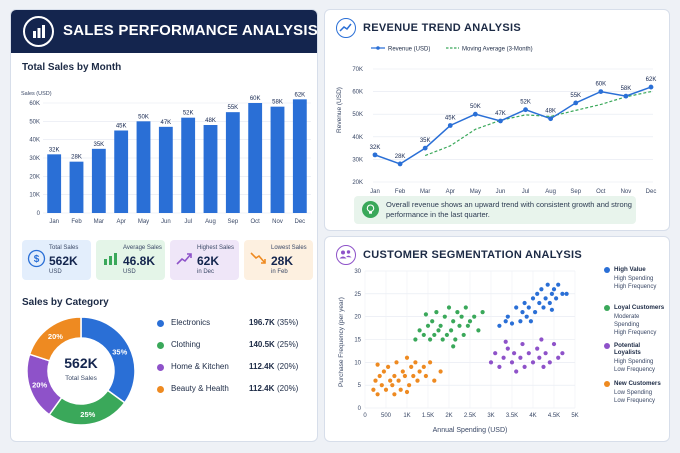 Image resolution: width=680 pixels, height=453 pixels. What do you see at coordinates (143, 117) in the screenshot?
I see `bar-data-label: 50K` at bounding box center [143, 117].